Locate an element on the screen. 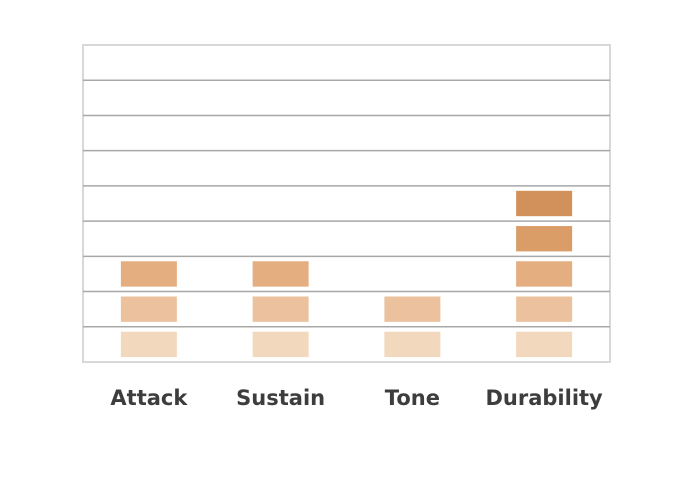 This screenshot has width=700, height=500. x-tick-label: Durability is located at coordinates (544, 398).